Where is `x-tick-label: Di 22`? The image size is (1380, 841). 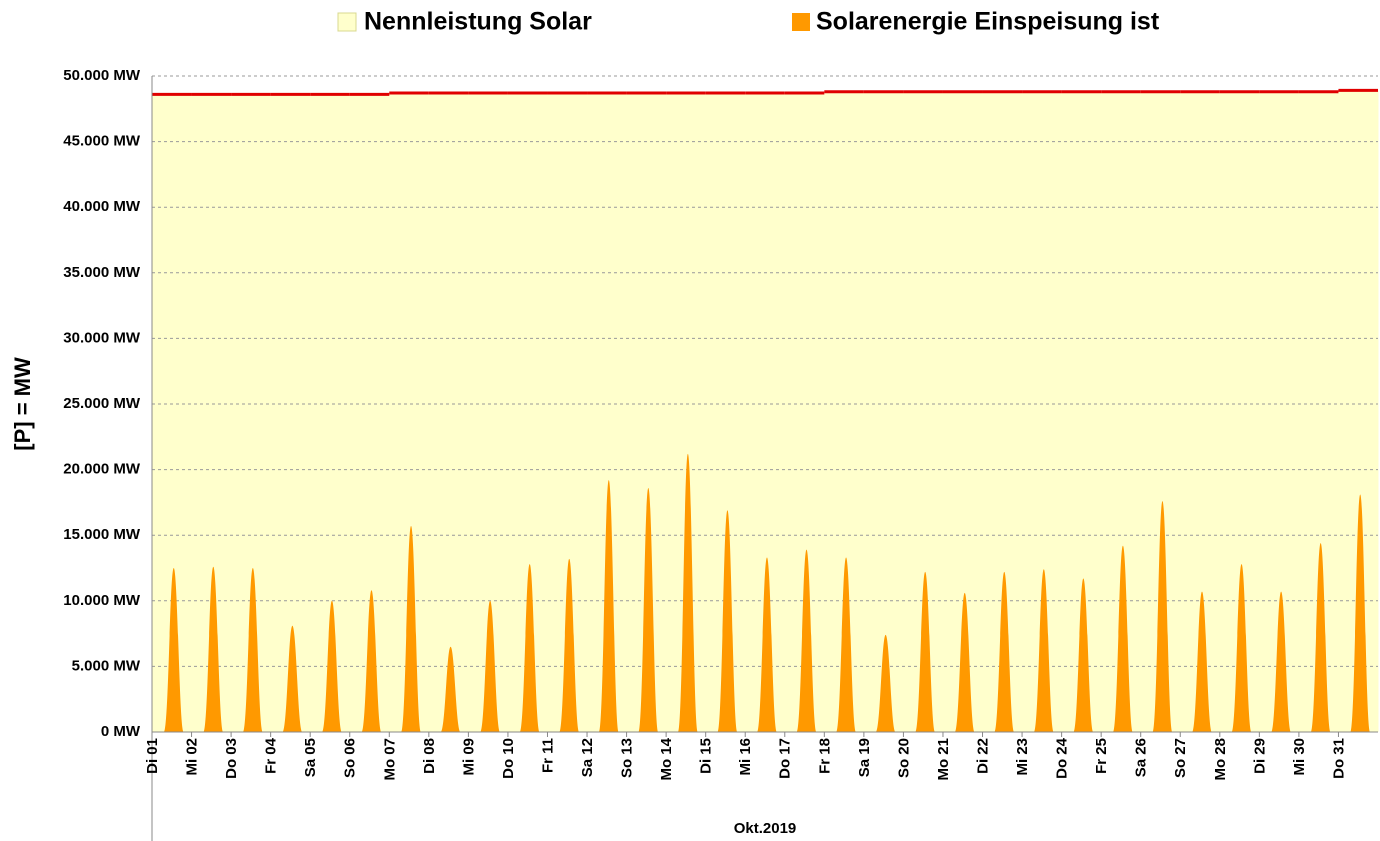
x-tick-label: Di 22 is located at coordinates (982, 756).